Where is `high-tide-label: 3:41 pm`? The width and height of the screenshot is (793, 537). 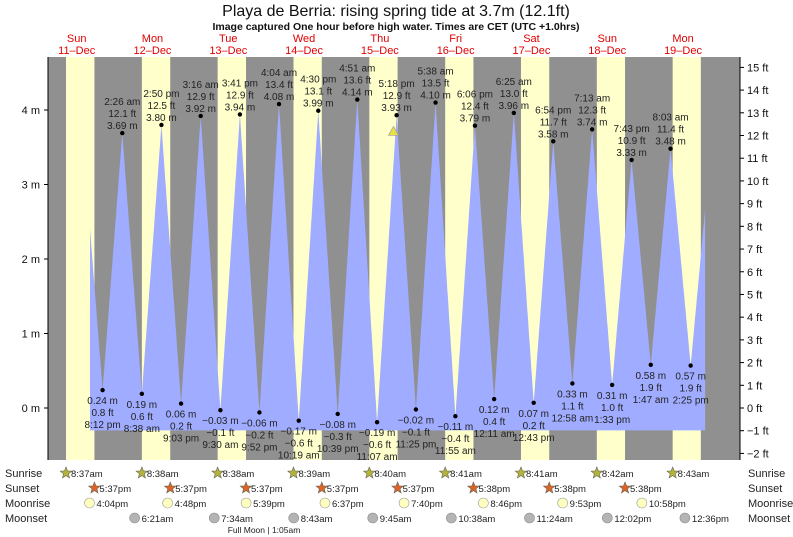 high-tide-label: 3:41 pm is located at coordinates (240, 83).